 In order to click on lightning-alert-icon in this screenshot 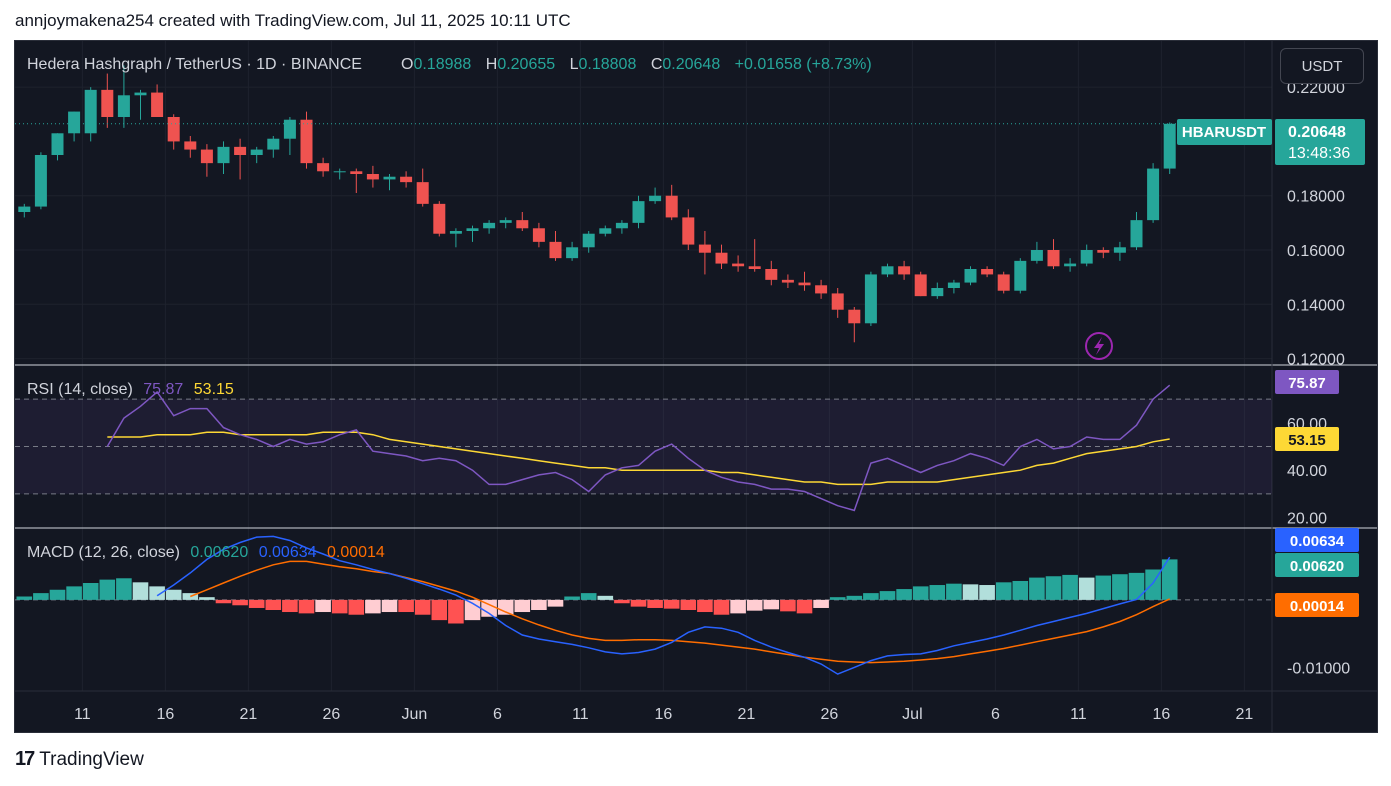, I will do `click(1099, 346)`.